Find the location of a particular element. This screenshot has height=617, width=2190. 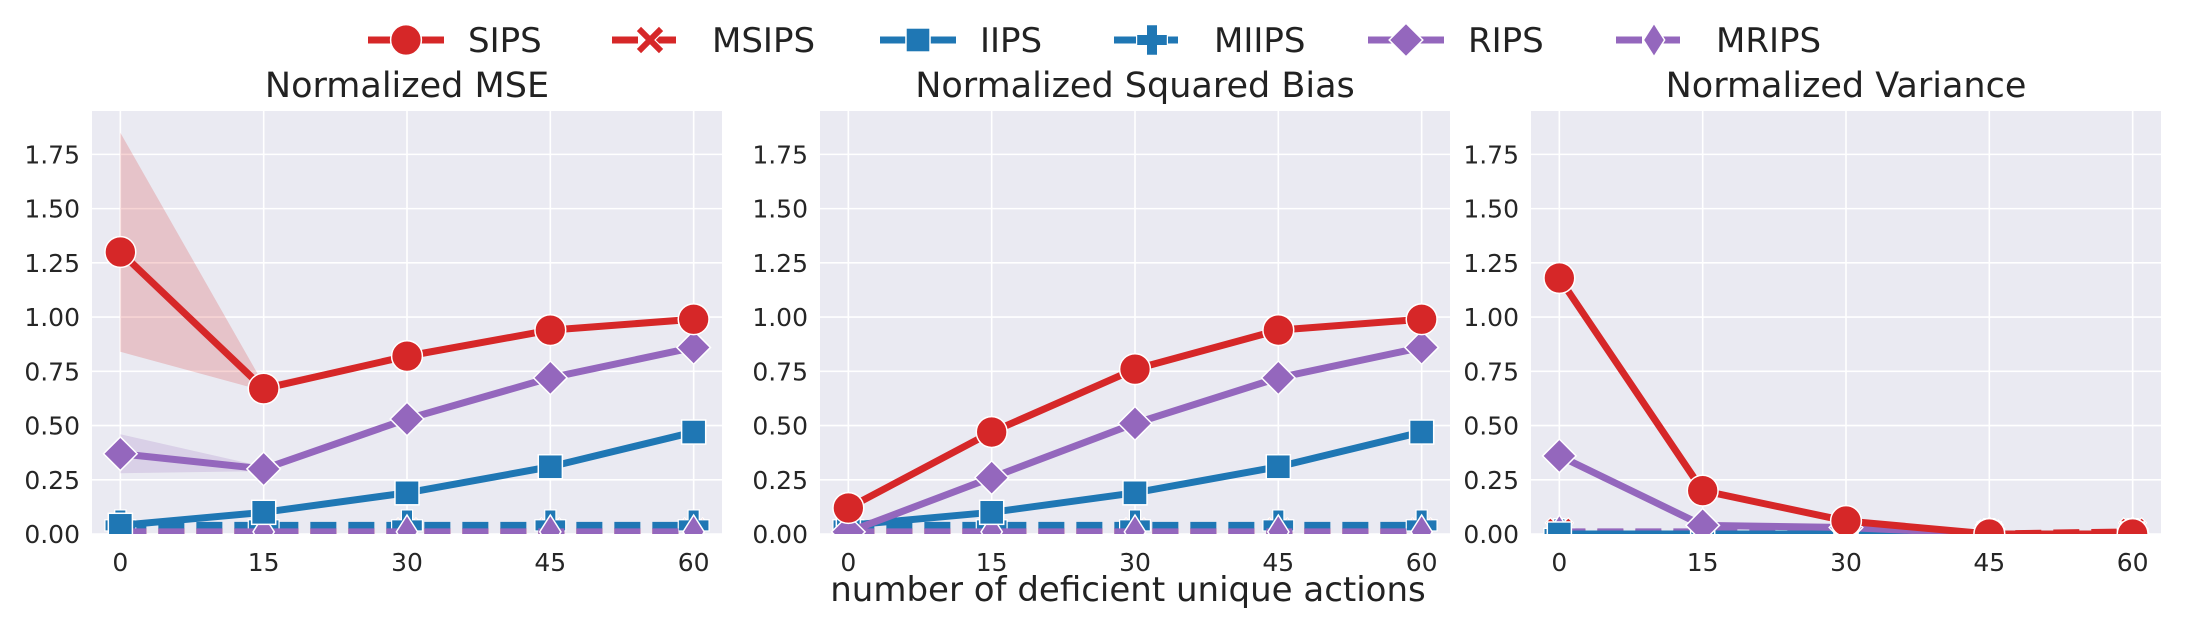

band-sips is located at coordinates (407, 261).